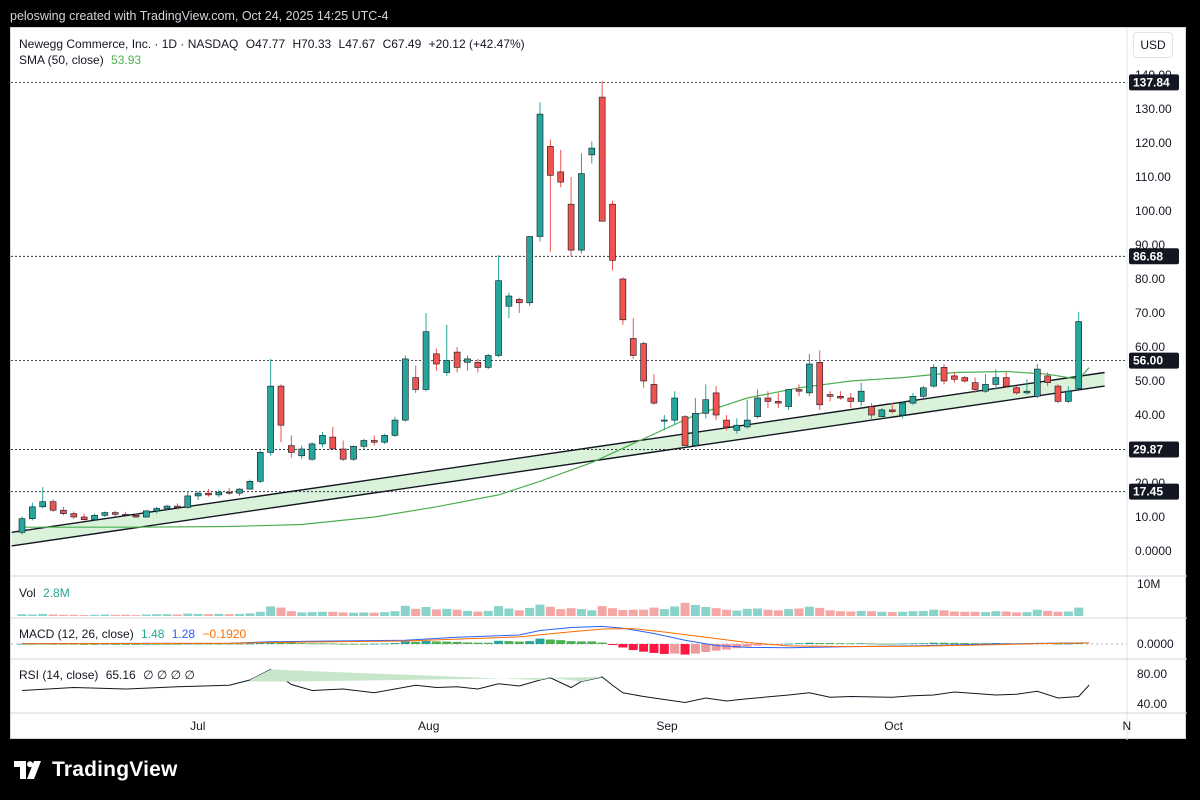 This screenshot has height=800, width=1200. Describe the element at coordinates (129, 44) in the screenshot. I see `symbol-title: Newegg Commerce, Inc. · 1D · NASDAQ` at that location.